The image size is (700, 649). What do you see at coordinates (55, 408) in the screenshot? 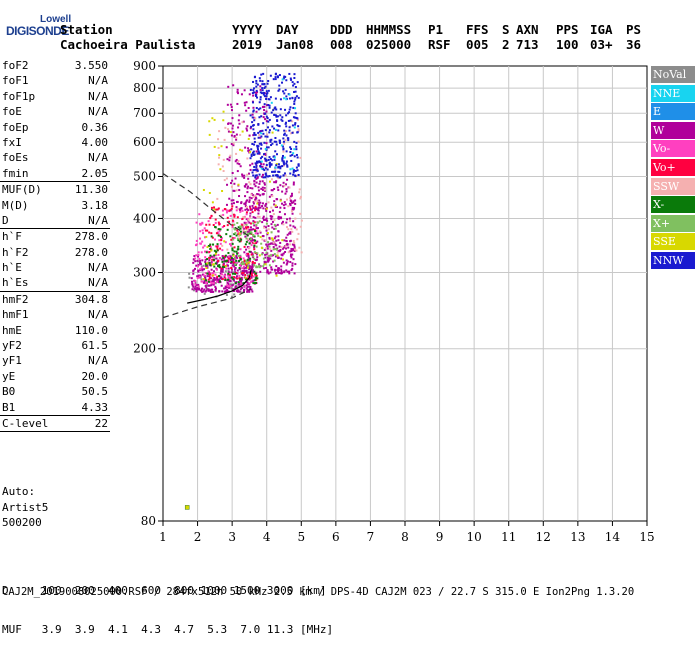
I see `param-row: B1 4.33` at bounding box center [55, 408].